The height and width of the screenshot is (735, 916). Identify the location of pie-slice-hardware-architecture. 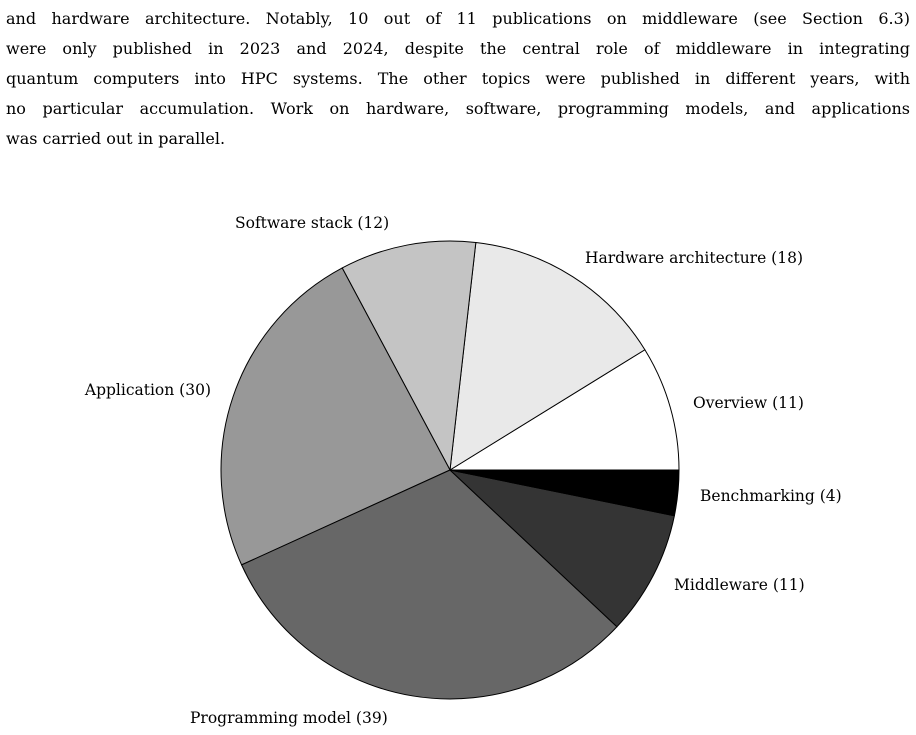
(547, 356).